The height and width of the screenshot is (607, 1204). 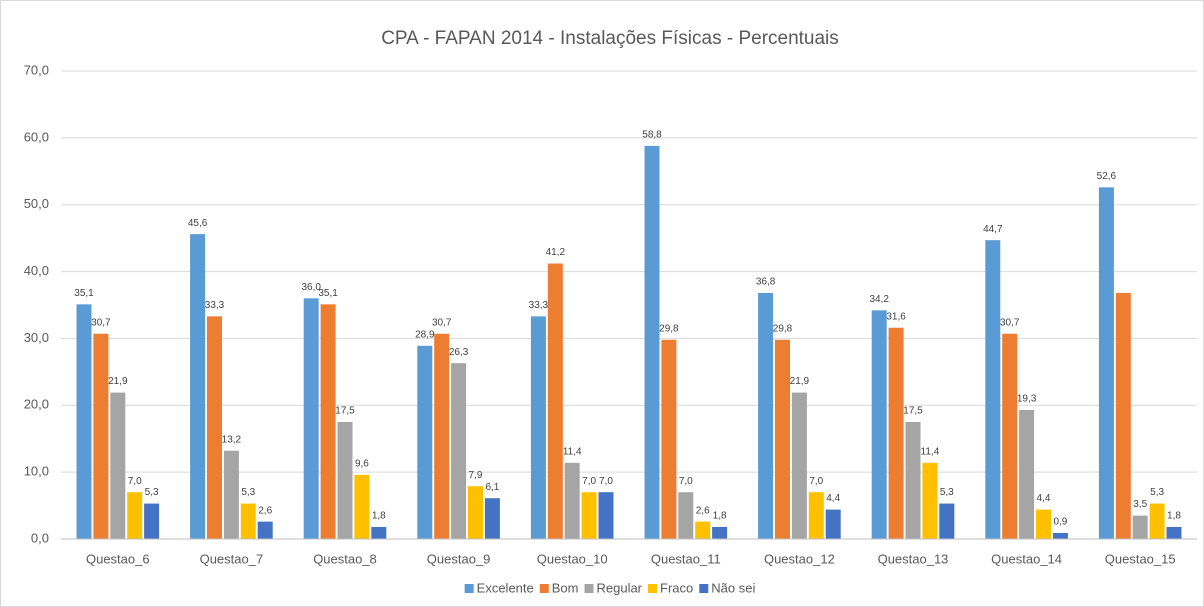 What do you see at coordinates (459, 352) in the screenshot?
I see `data-label: 26,3` at bounding box center [459, 352].